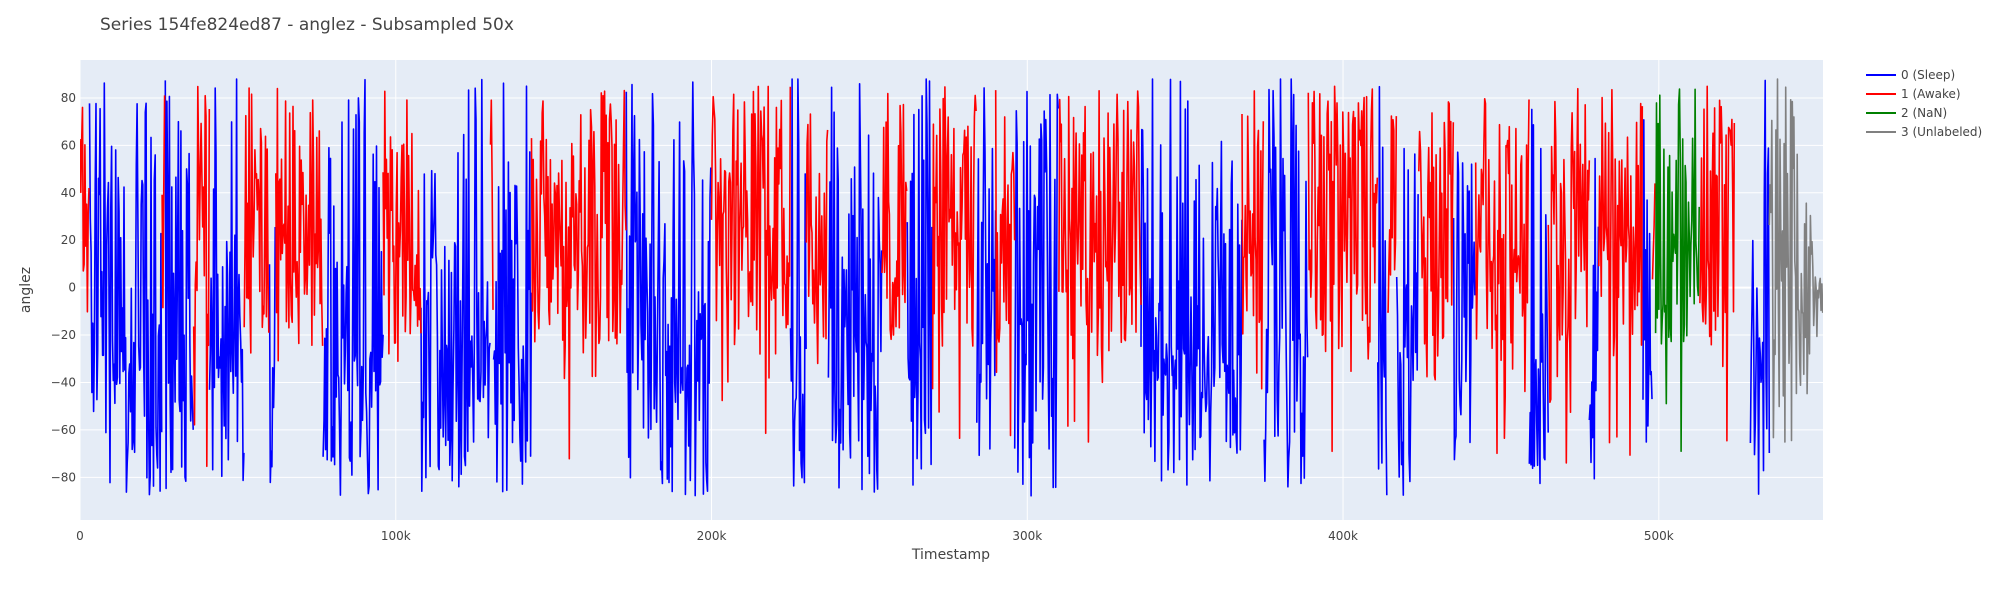 Image resolution: width=2000 pixels, height=600 pixels. What do you see at coordinates (1931, 94) in the screenshot?
I see `legend-label: 1 (Awake)` at bounding box center [1931, 94].